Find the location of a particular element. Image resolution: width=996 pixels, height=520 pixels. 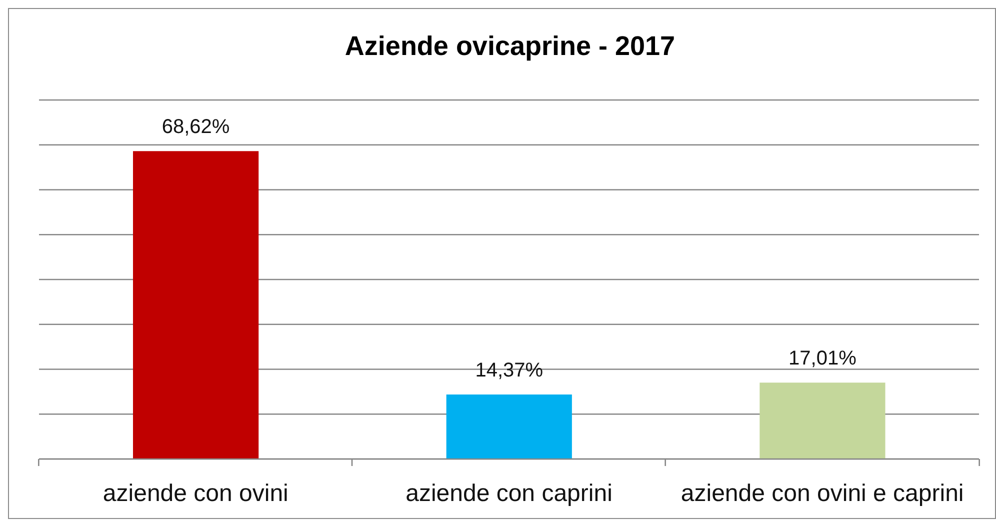

x-tick-label: aziende con caprini is located at coordinates (509, 493).